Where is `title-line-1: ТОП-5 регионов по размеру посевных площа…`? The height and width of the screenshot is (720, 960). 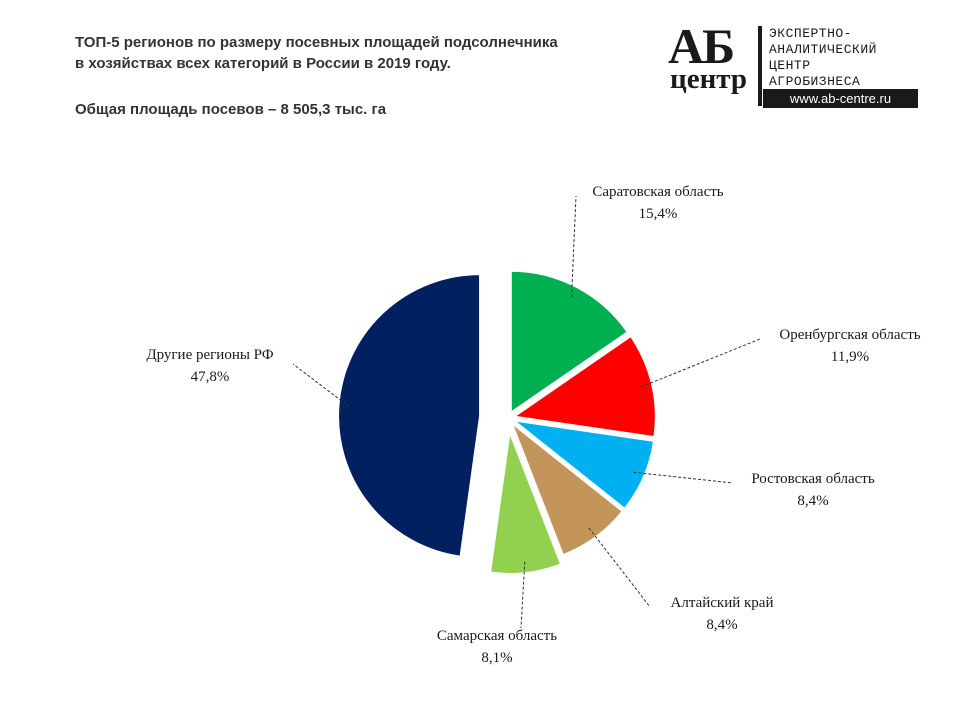 title-line-1: ТОП-5 регионов по размеру посевных площа… is located at coordinates (316, 42).